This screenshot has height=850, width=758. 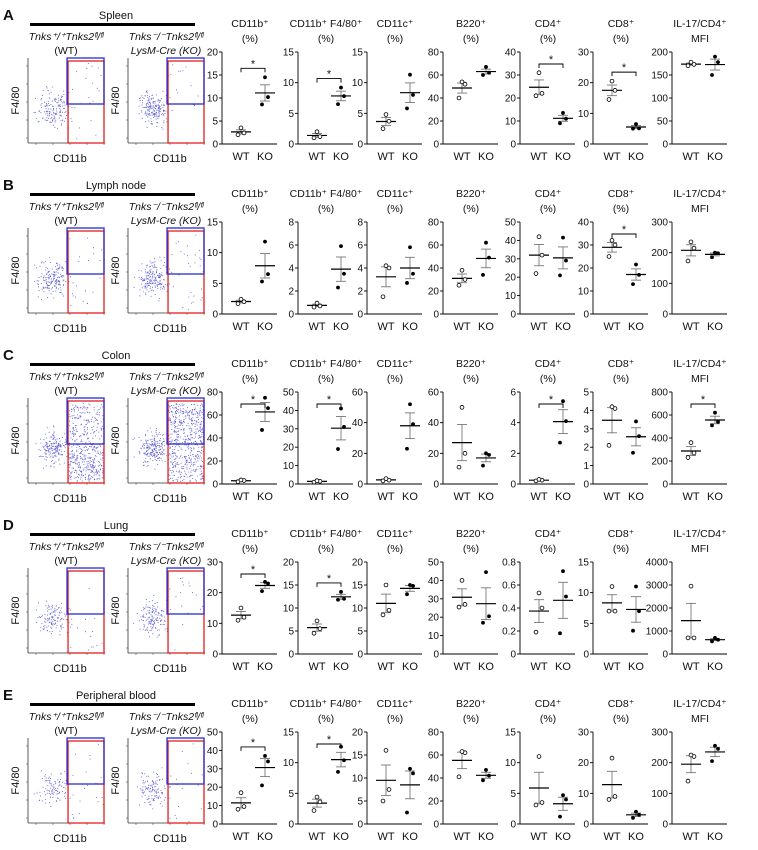 I want to click on ko-genotype-sublabel: LysM-Cre (KO), so click(x=166, y=221).